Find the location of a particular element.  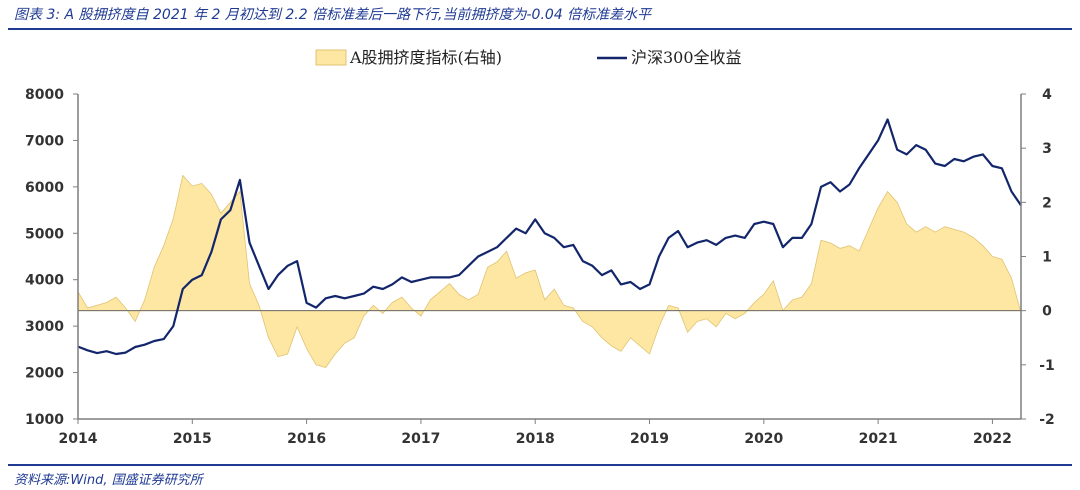

source-rule is located at coordinates (540, 465).